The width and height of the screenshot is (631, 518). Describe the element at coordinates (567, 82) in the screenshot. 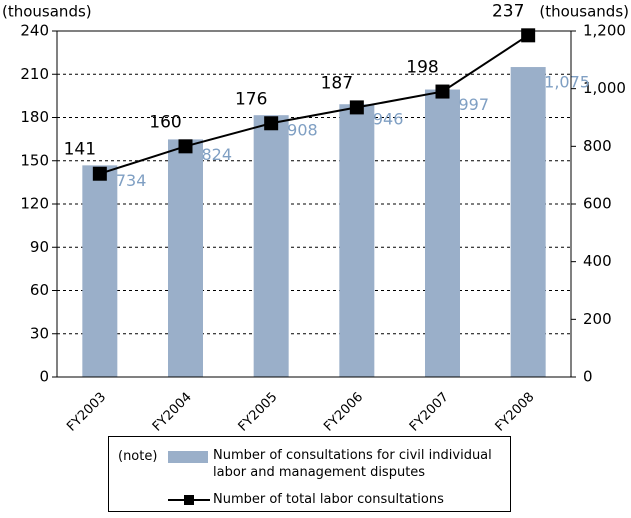

I see `bar-value-label: 1,075` at that location.